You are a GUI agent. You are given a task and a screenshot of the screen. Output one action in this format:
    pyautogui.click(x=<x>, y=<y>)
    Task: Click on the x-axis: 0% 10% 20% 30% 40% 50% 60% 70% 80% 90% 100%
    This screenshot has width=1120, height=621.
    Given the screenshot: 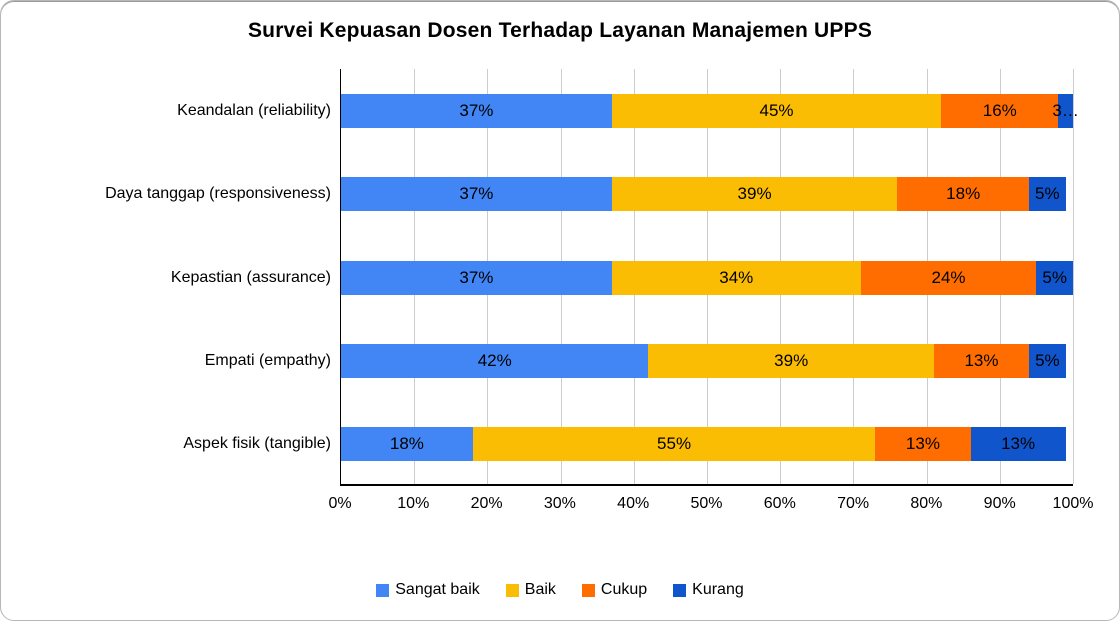 What is the action you would take?
    pyautogui.click(x=710, y=507)
    